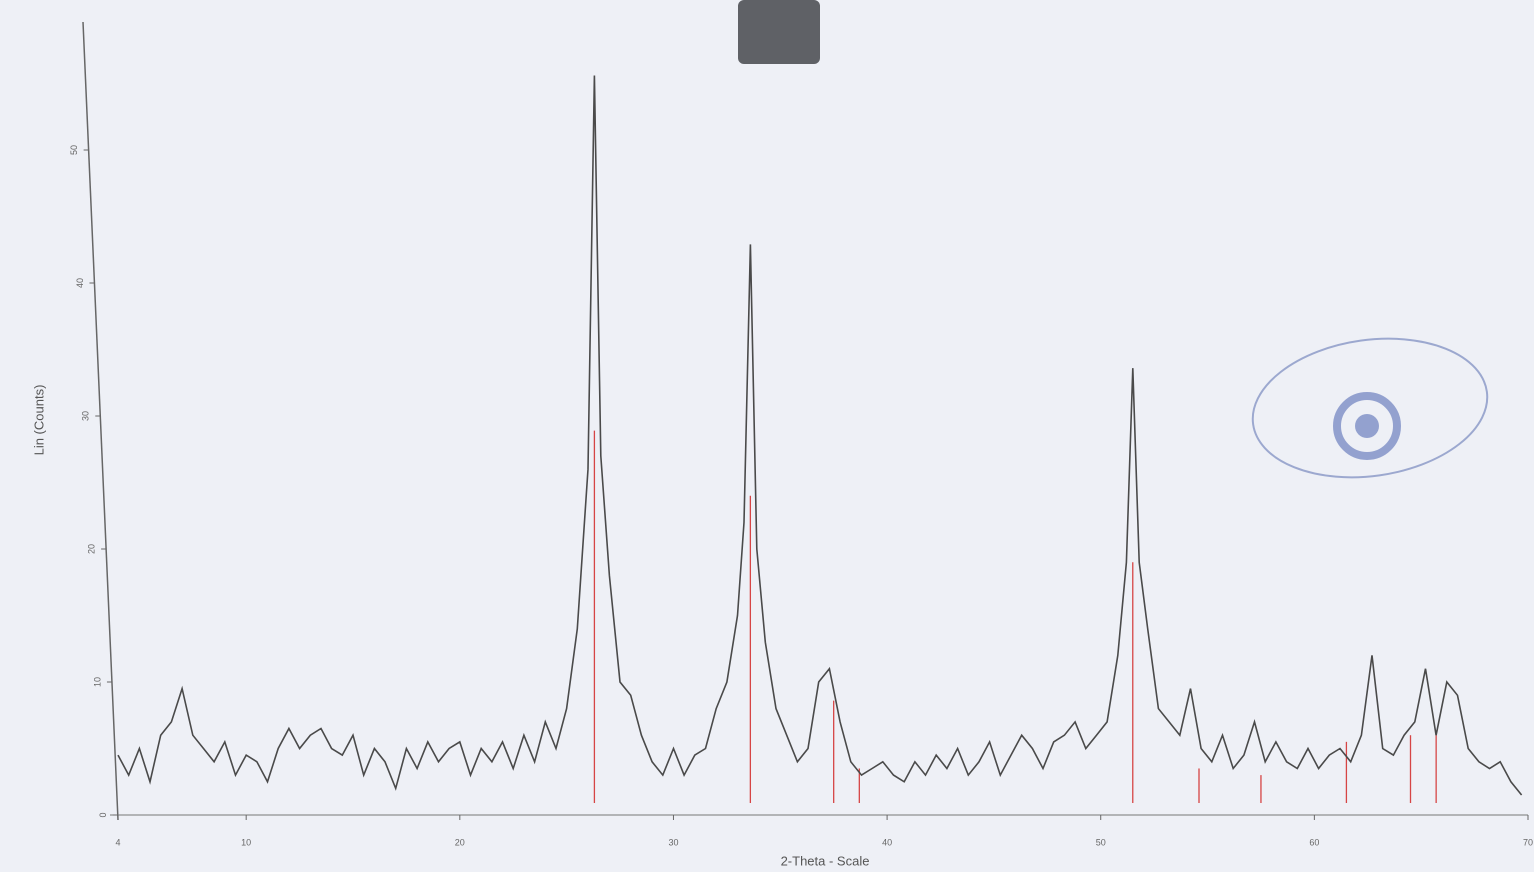  Describe the element at coordinates (86, 416) in the screenshot. I see `y-tick-label: 30` at that location.